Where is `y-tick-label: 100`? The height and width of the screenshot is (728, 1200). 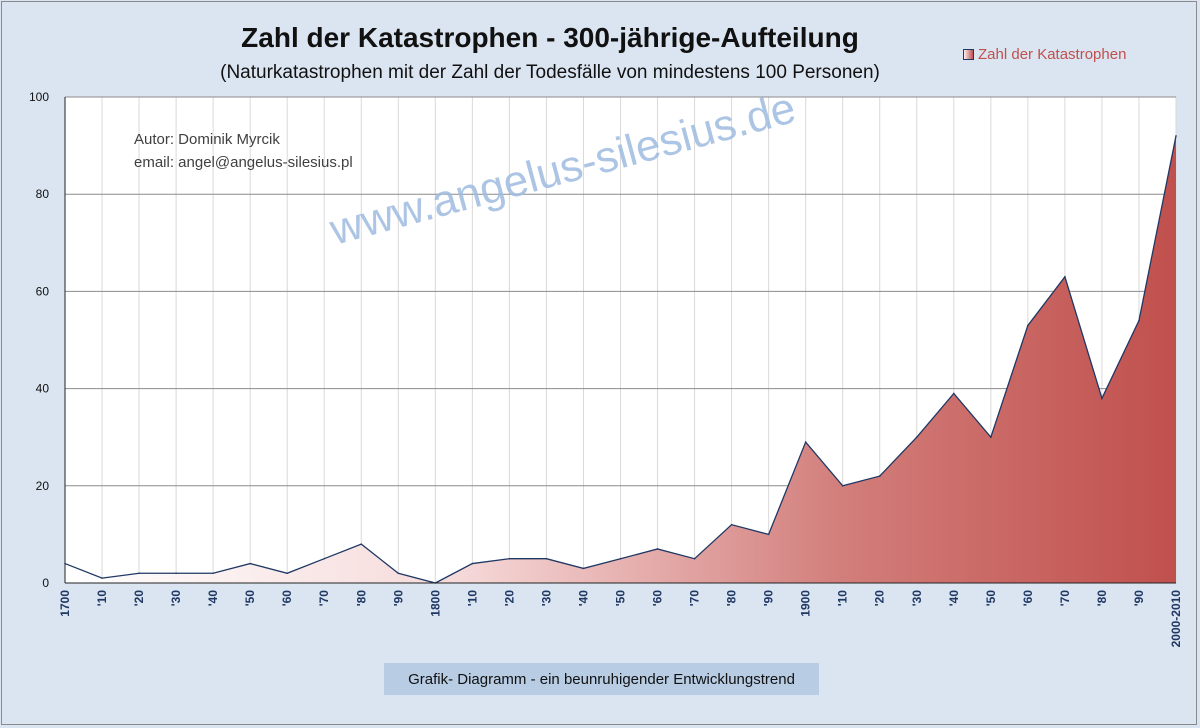
y-tick-label: 100 is located at coordinates (39, 97).